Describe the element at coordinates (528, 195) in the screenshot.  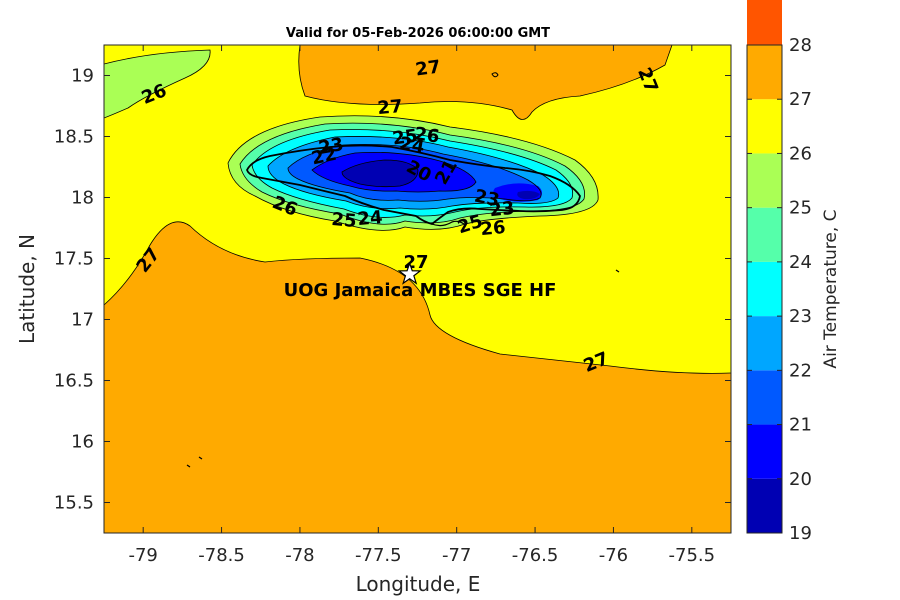
I see `band-19-east-cell` at that location.